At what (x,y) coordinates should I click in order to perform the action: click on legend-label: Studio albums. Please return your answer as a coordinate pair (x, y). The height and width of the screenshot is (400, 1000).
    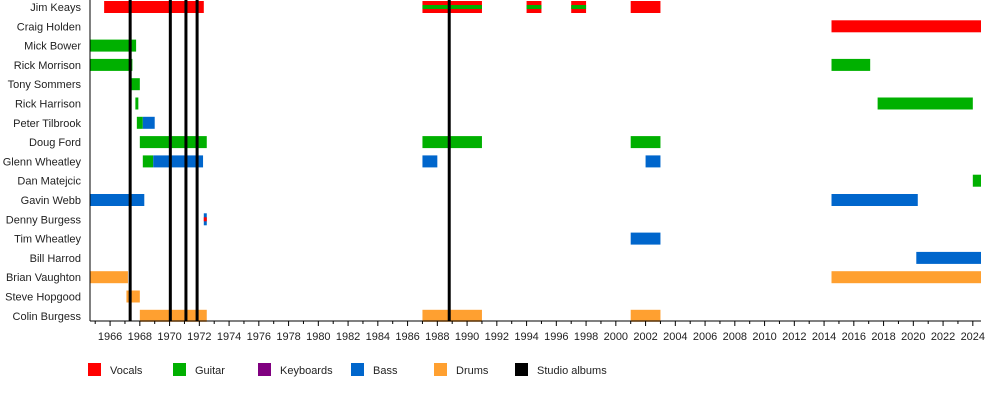
    Looking at the image, I should click on (572, 371).